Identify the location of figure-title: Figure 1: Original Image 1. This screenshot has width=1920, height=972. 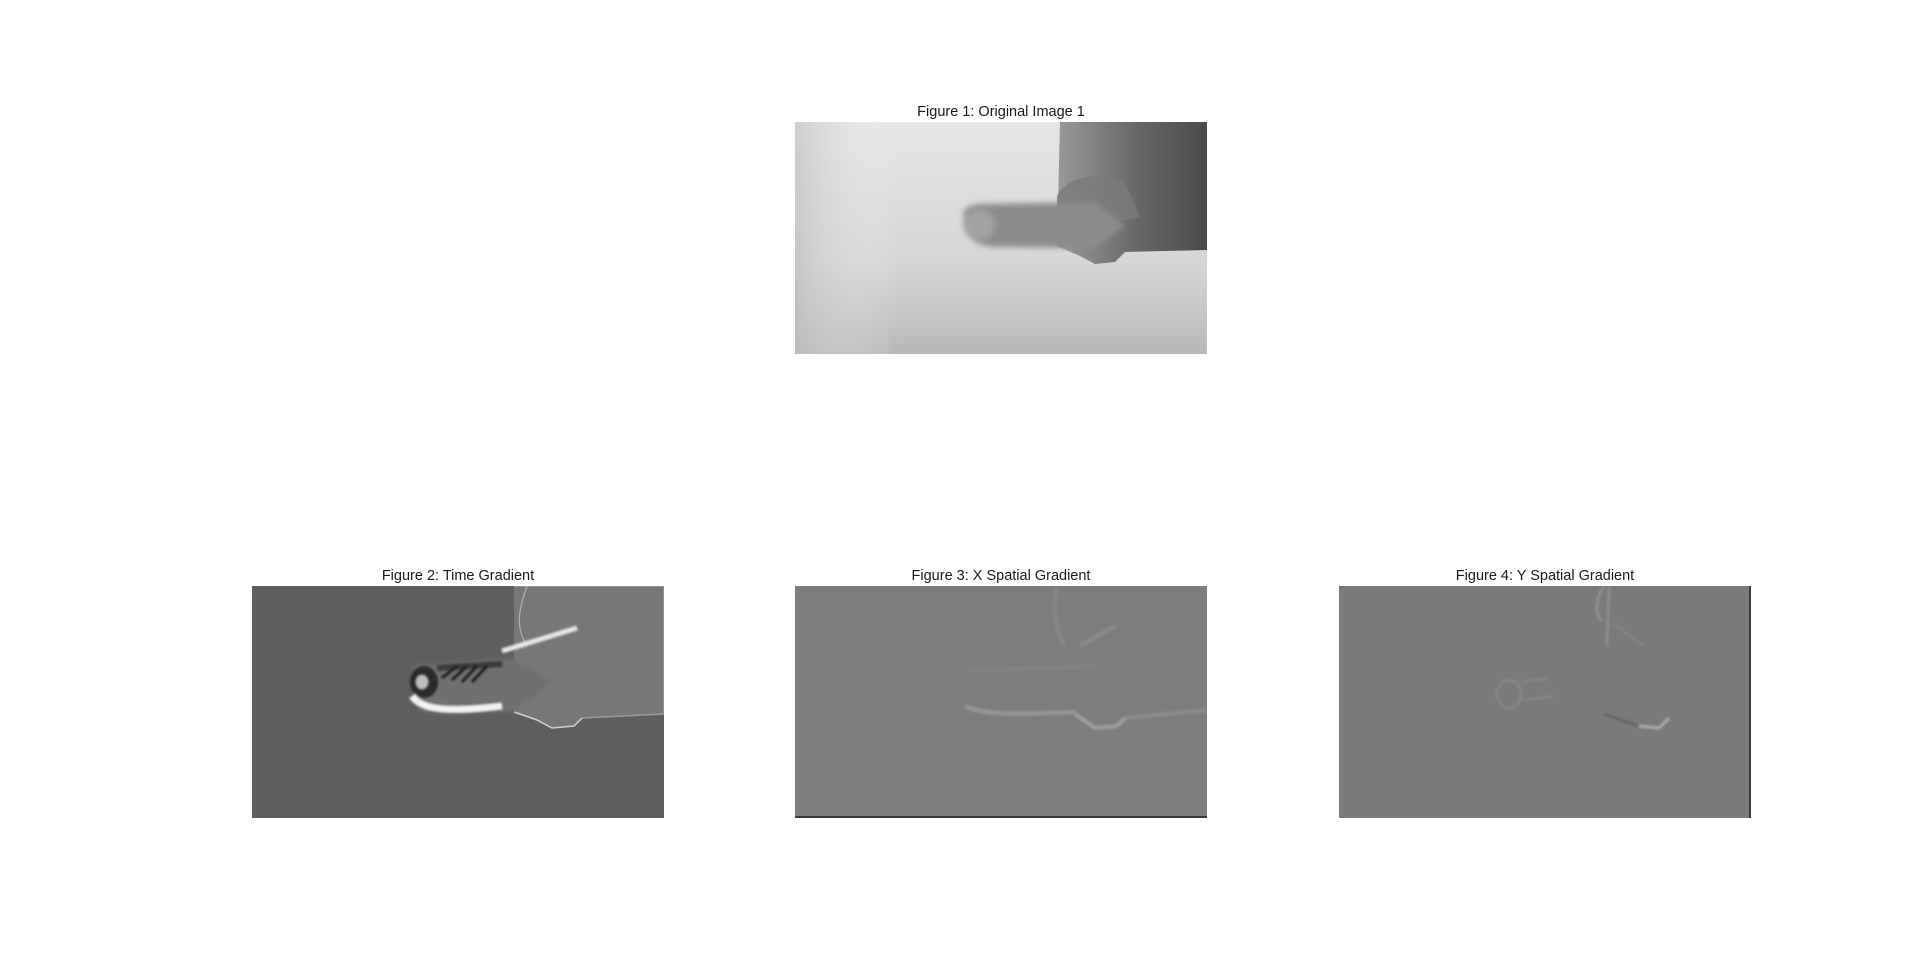
(1001, 112).